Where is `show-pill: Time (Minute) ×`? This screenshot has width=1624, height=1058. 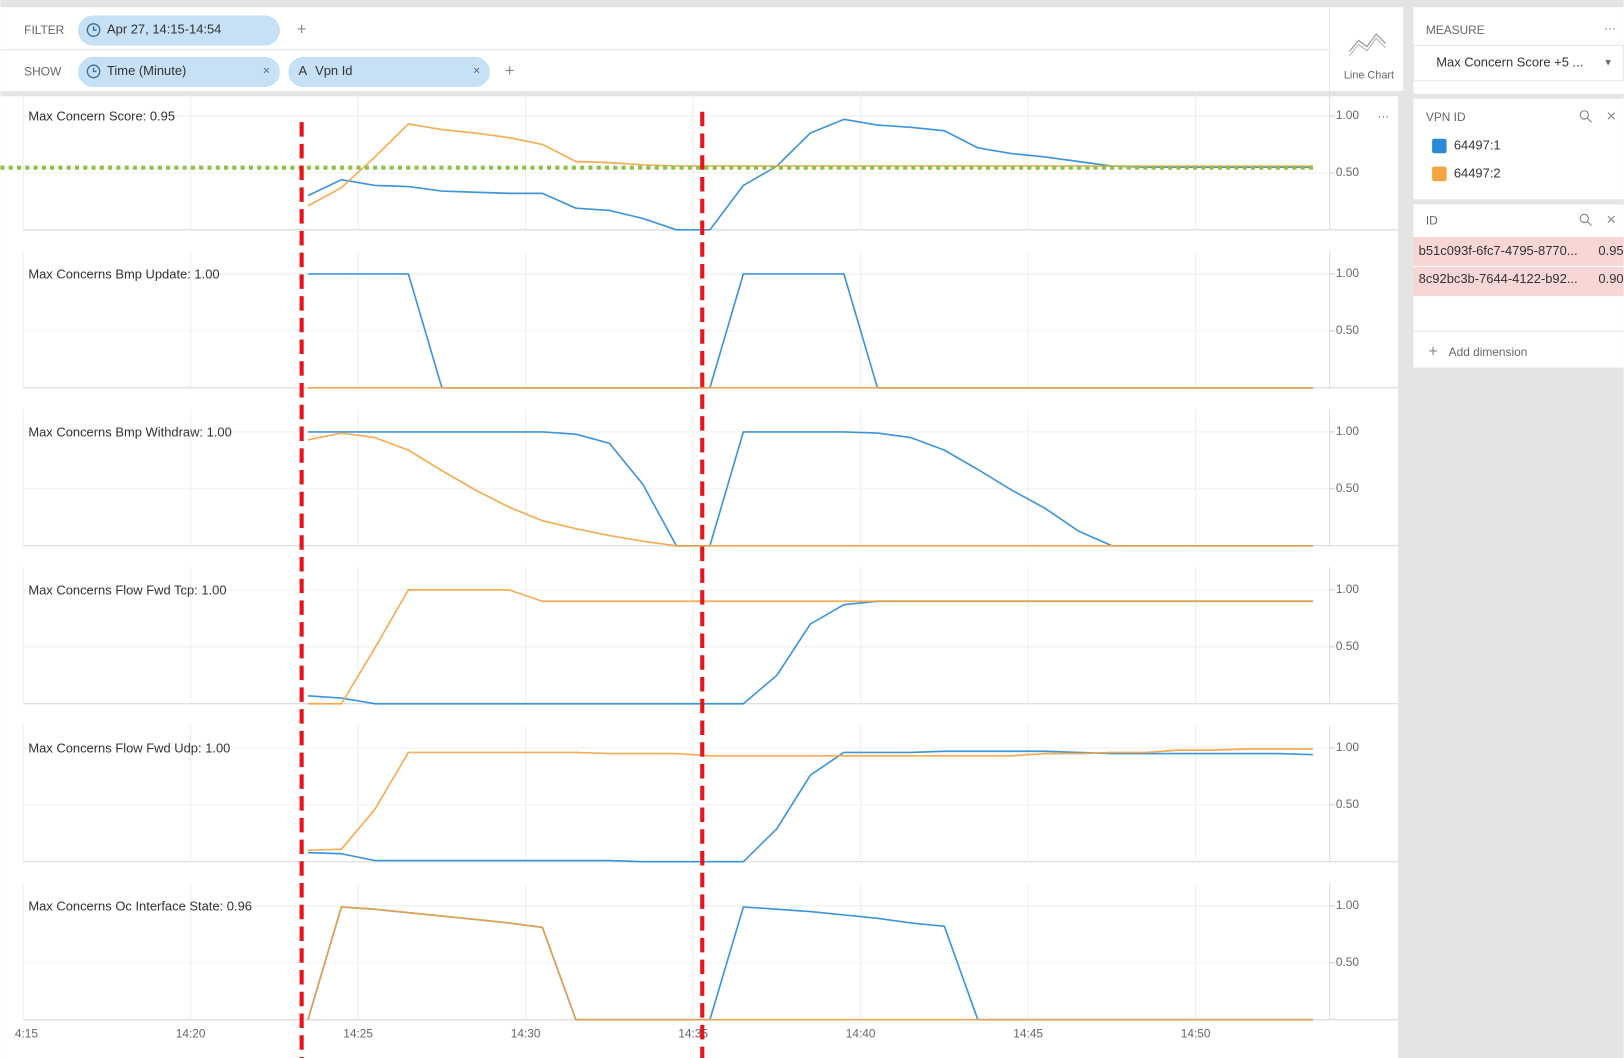 show-pill: Time (Minute) × is located at coordinates (179, 71).